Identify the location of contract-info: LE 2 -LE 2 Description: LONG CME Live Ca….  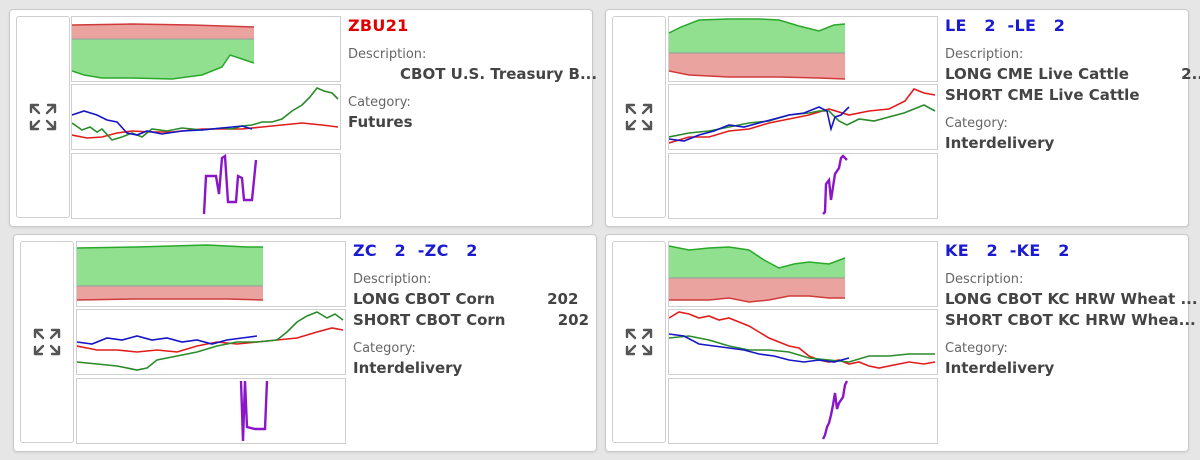
(1072, 84).